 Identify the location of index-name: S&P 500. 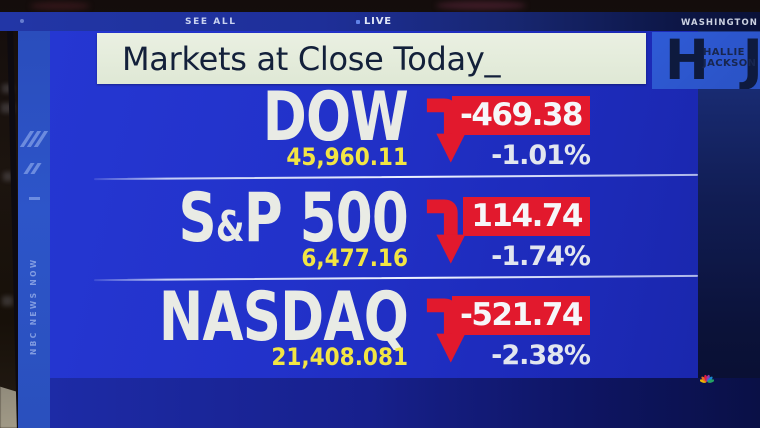
(293, 218).